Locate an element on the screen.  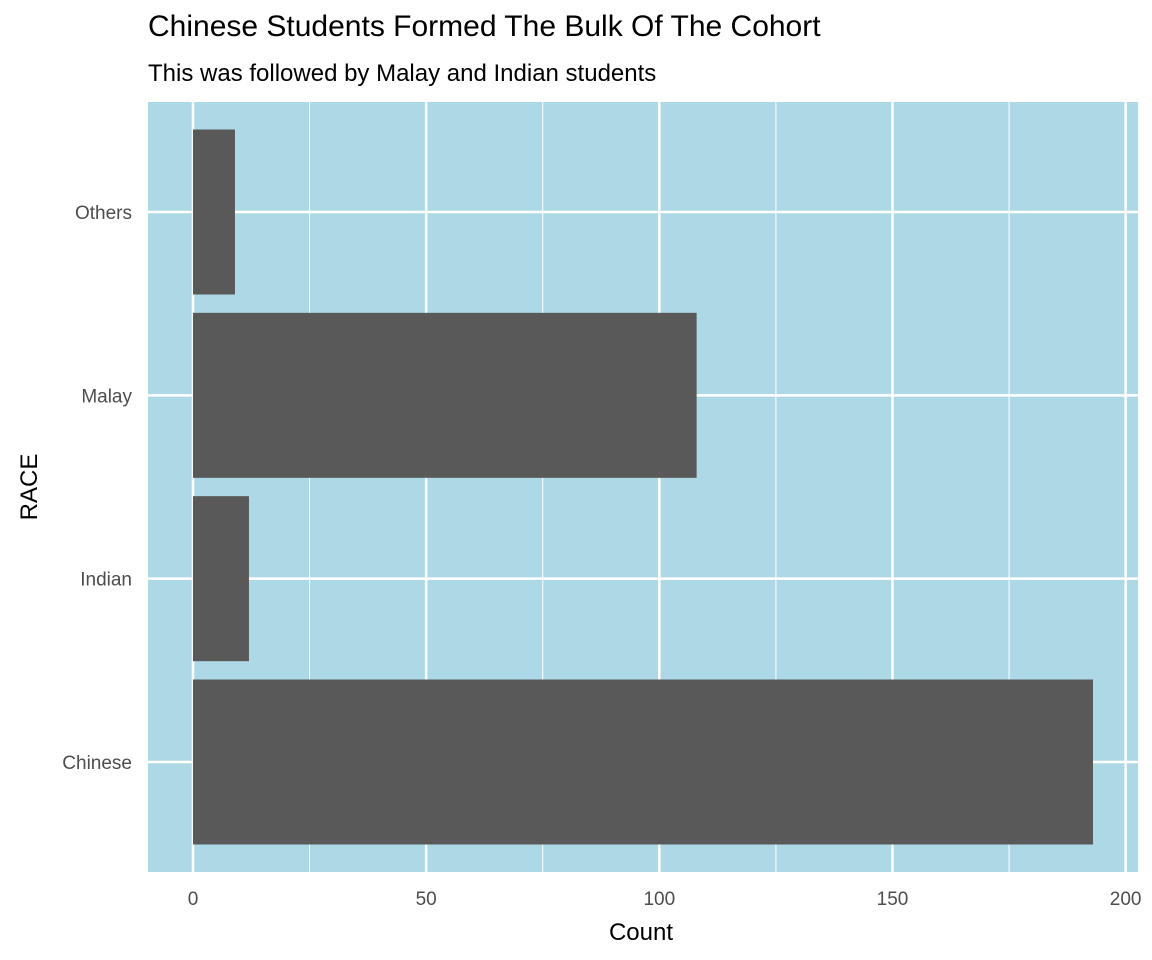
bar-others is located at coordinates (214, 212).